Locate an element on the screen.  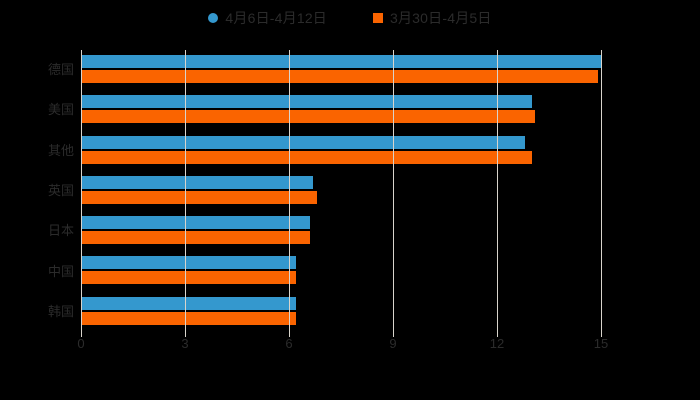
y-axis-category-label: 英国 is located at coordinates (60, 190).